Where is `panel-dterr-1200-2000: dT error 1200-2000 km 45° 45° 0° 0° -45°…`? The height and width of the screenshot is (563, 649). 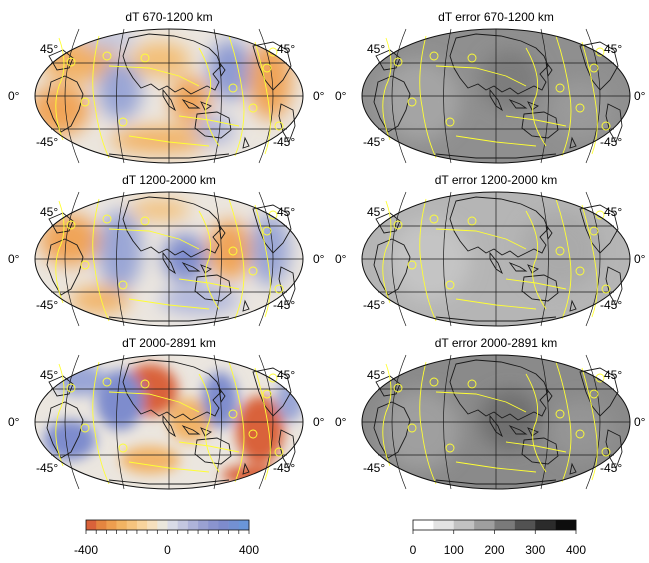 panel-dterr-1200-2000: dT error 1200-2000 km 45° 45° 0° 0° -45°… is located at coordinates (490, 250).